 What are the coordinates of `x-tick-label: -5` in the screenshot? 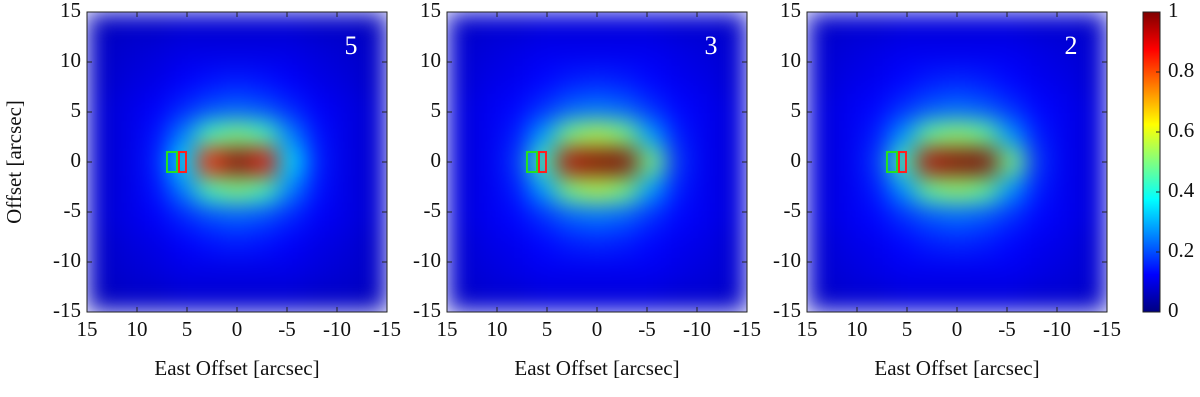 It's located at (287, 329).